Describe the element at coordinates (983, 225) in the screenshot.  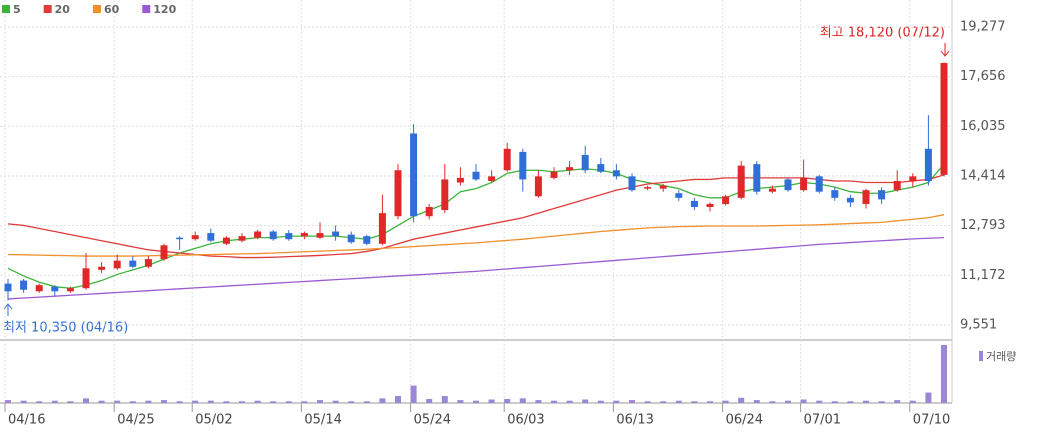
I see `y-tick-label: 12,793` at that location.